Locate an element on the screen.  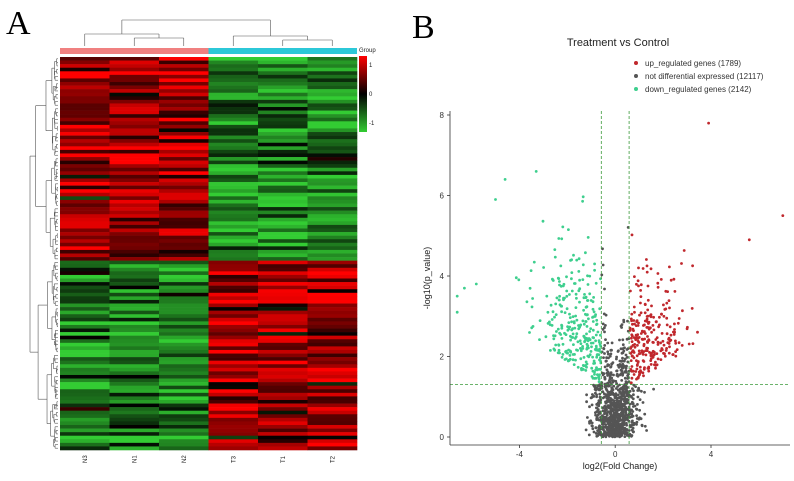
group-legend-title: Group is located at coordinates (367, 51).